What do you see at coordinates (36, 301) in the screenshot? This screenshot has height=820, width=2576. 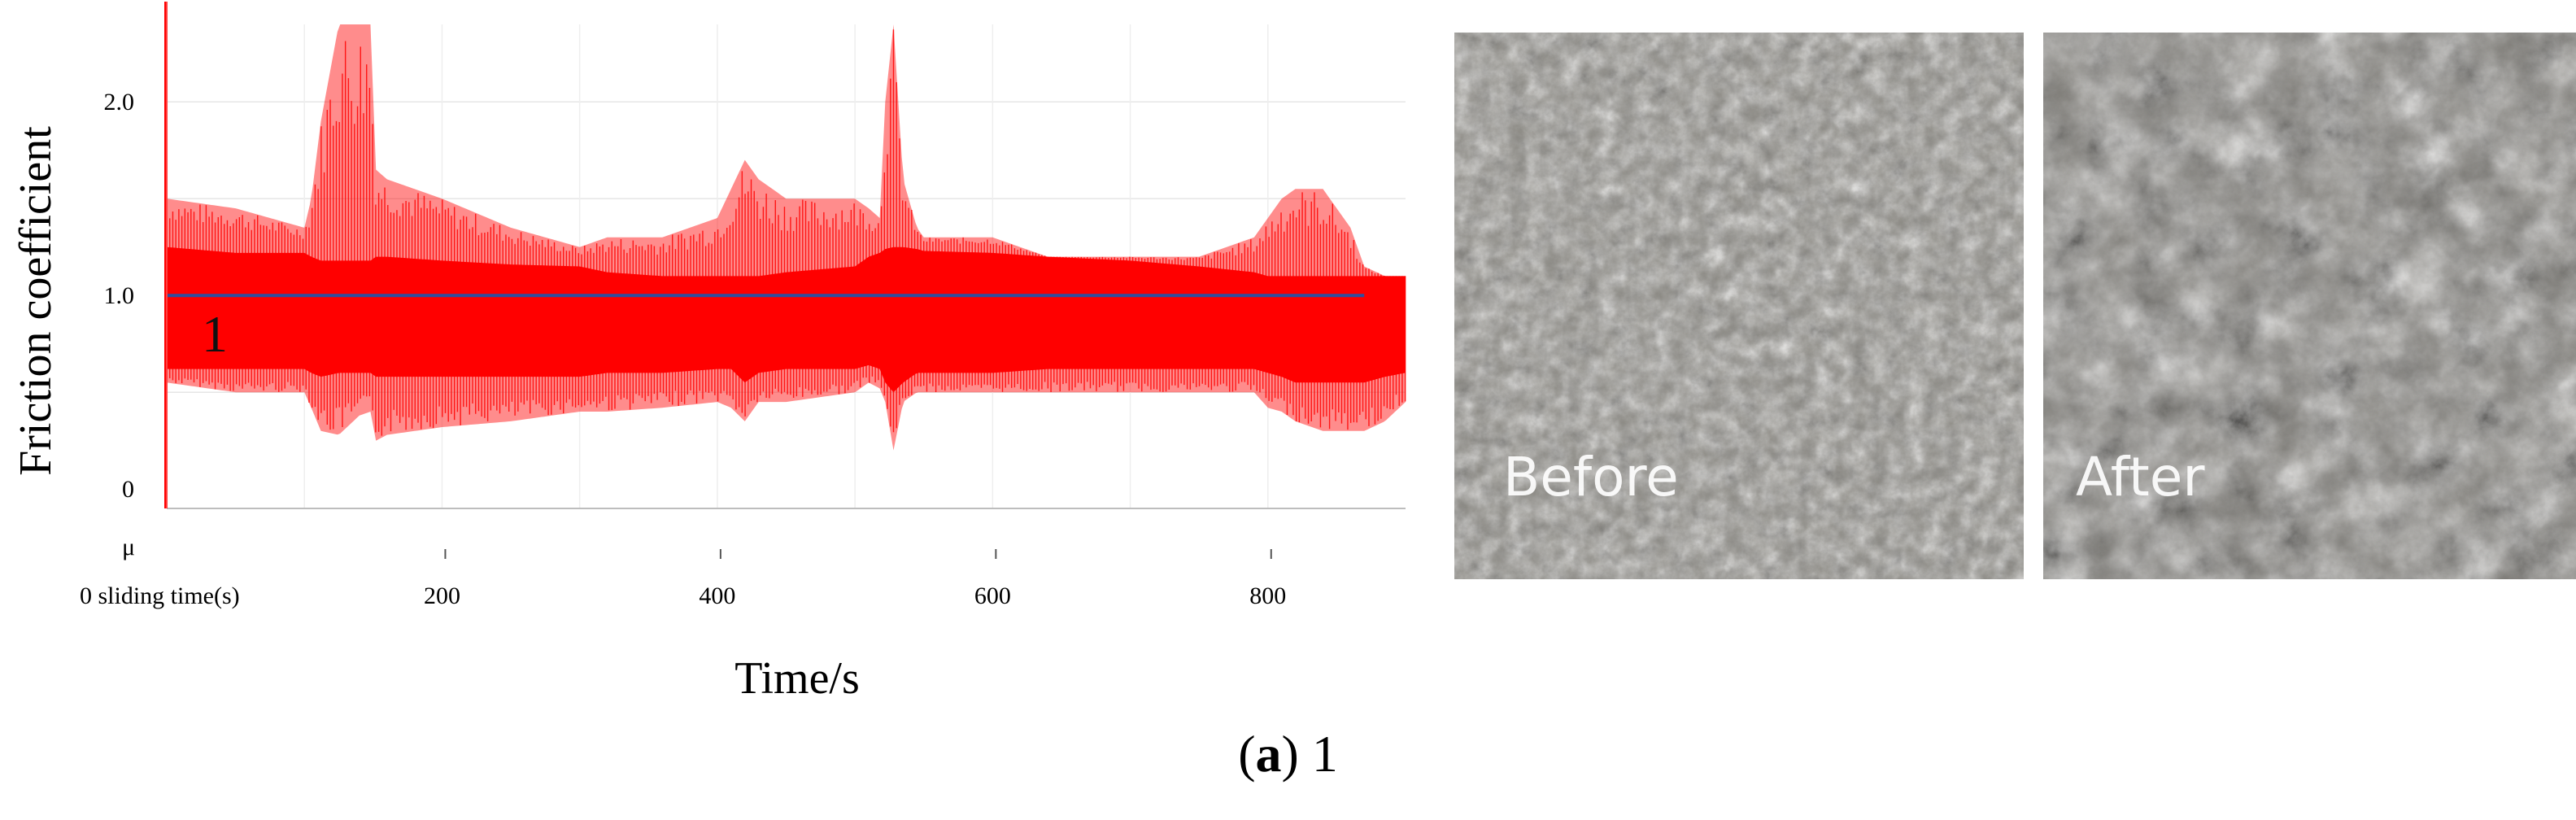 I see `y-axis-title: Friction coefficient` at bounding box center [36, 301].